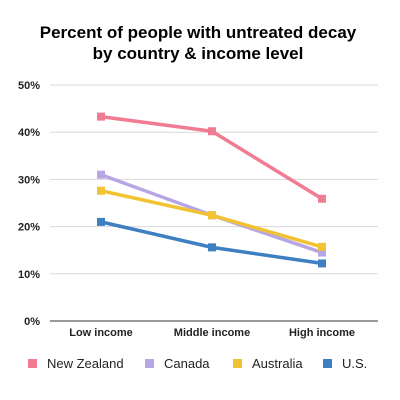 This screenshot has width=400, height=400. What do you see at coordinates (277, 363) in the screenshot?
I see `legend-label: Australia` at bounding box center [277, 363].